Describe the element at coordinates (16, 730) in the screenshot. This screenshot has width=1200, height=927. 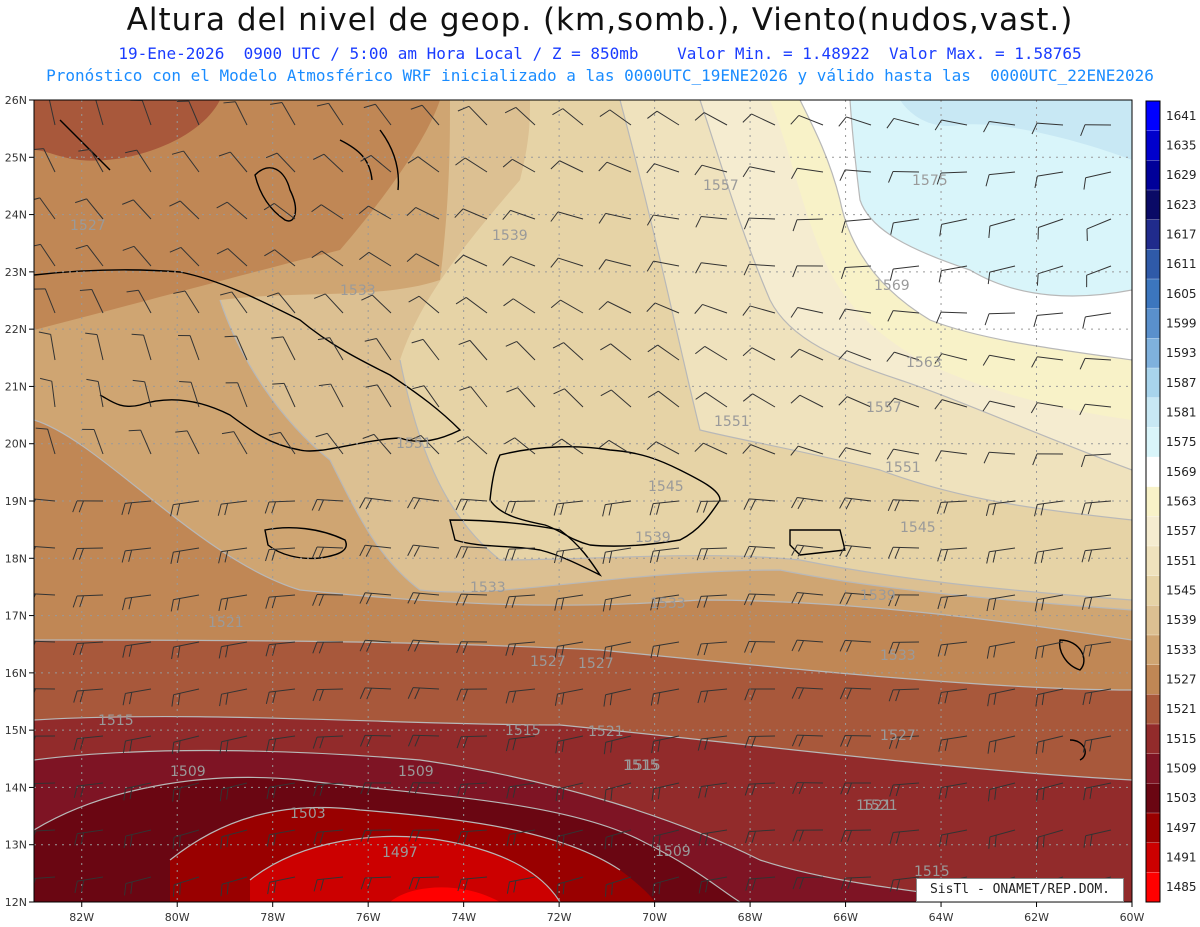
I see `lat-label: 15N` at that location.